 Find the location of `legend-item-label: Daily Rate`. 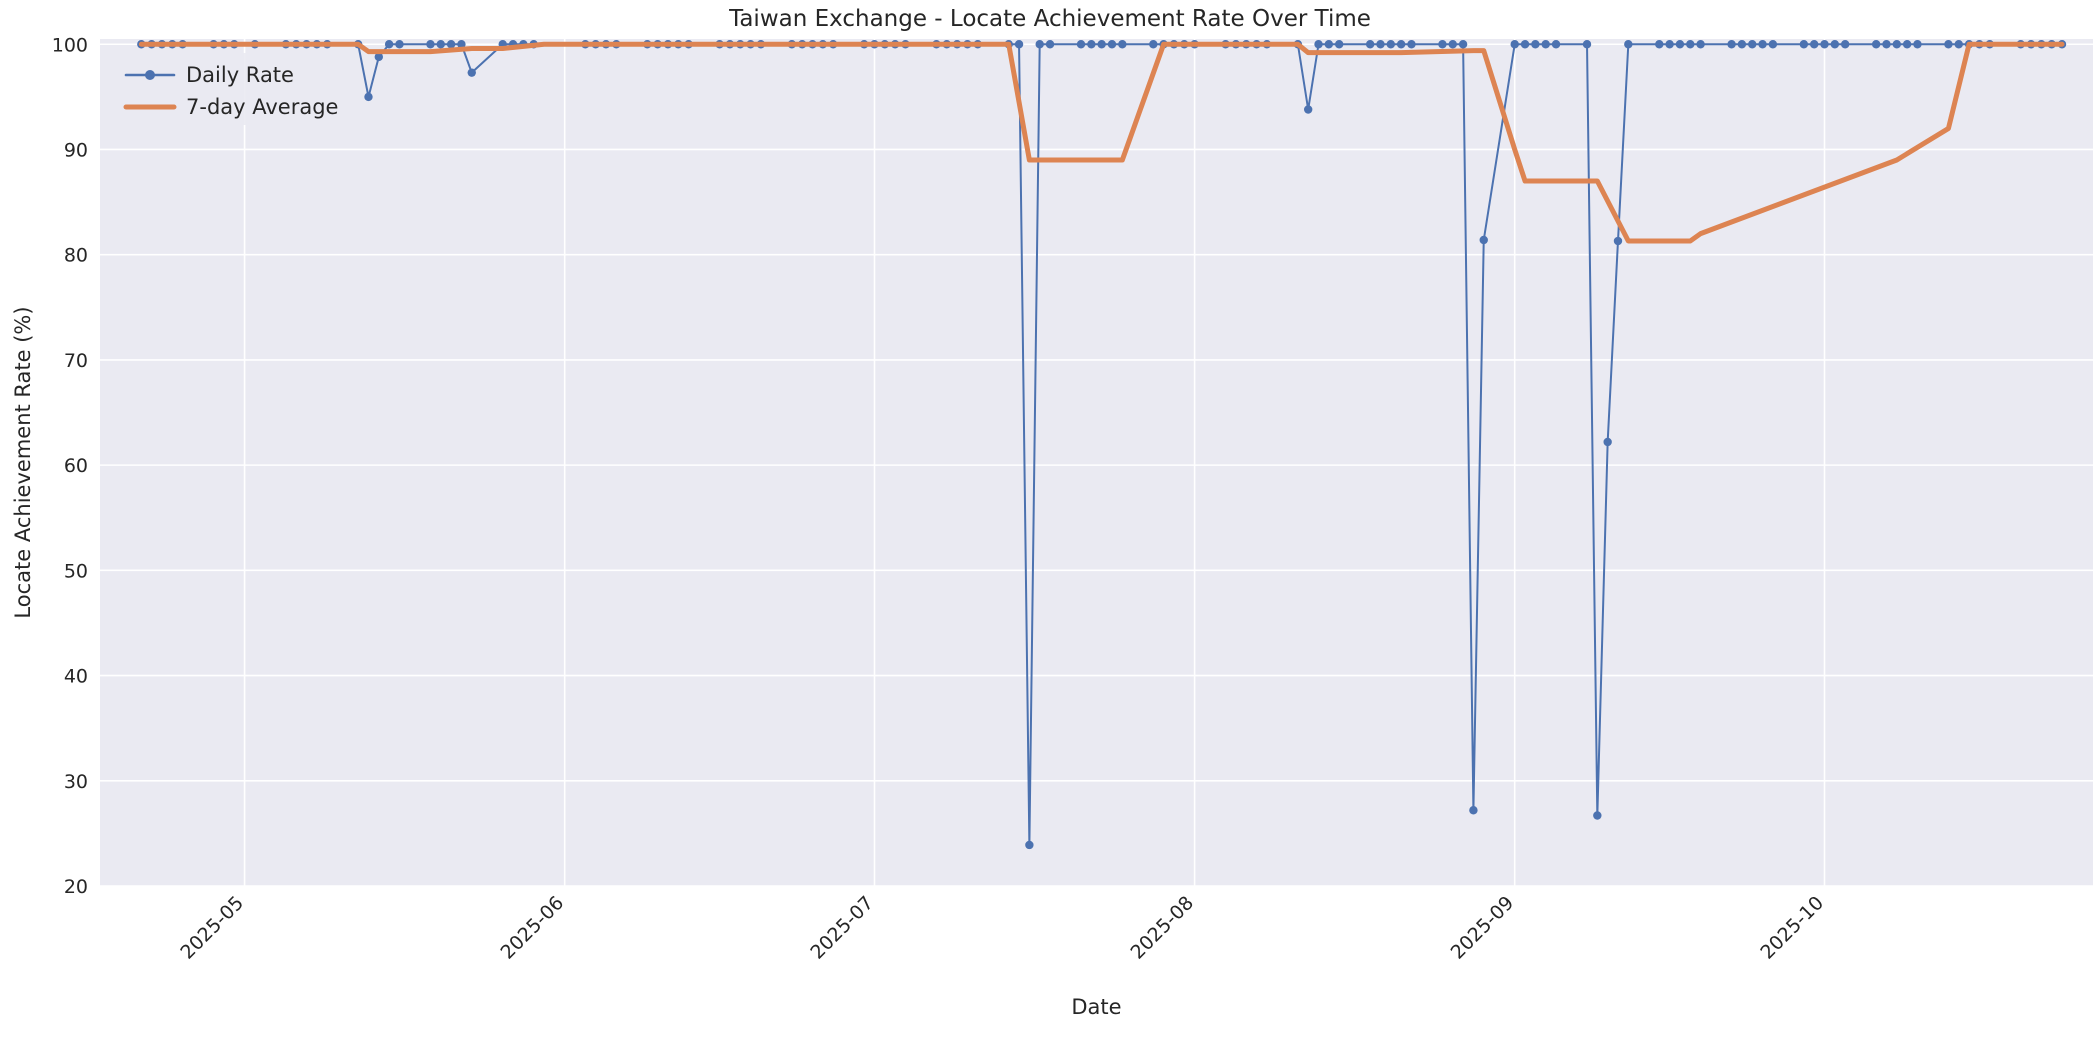

legend-item-label: Daily Rate is located at coordinates (240, 75).